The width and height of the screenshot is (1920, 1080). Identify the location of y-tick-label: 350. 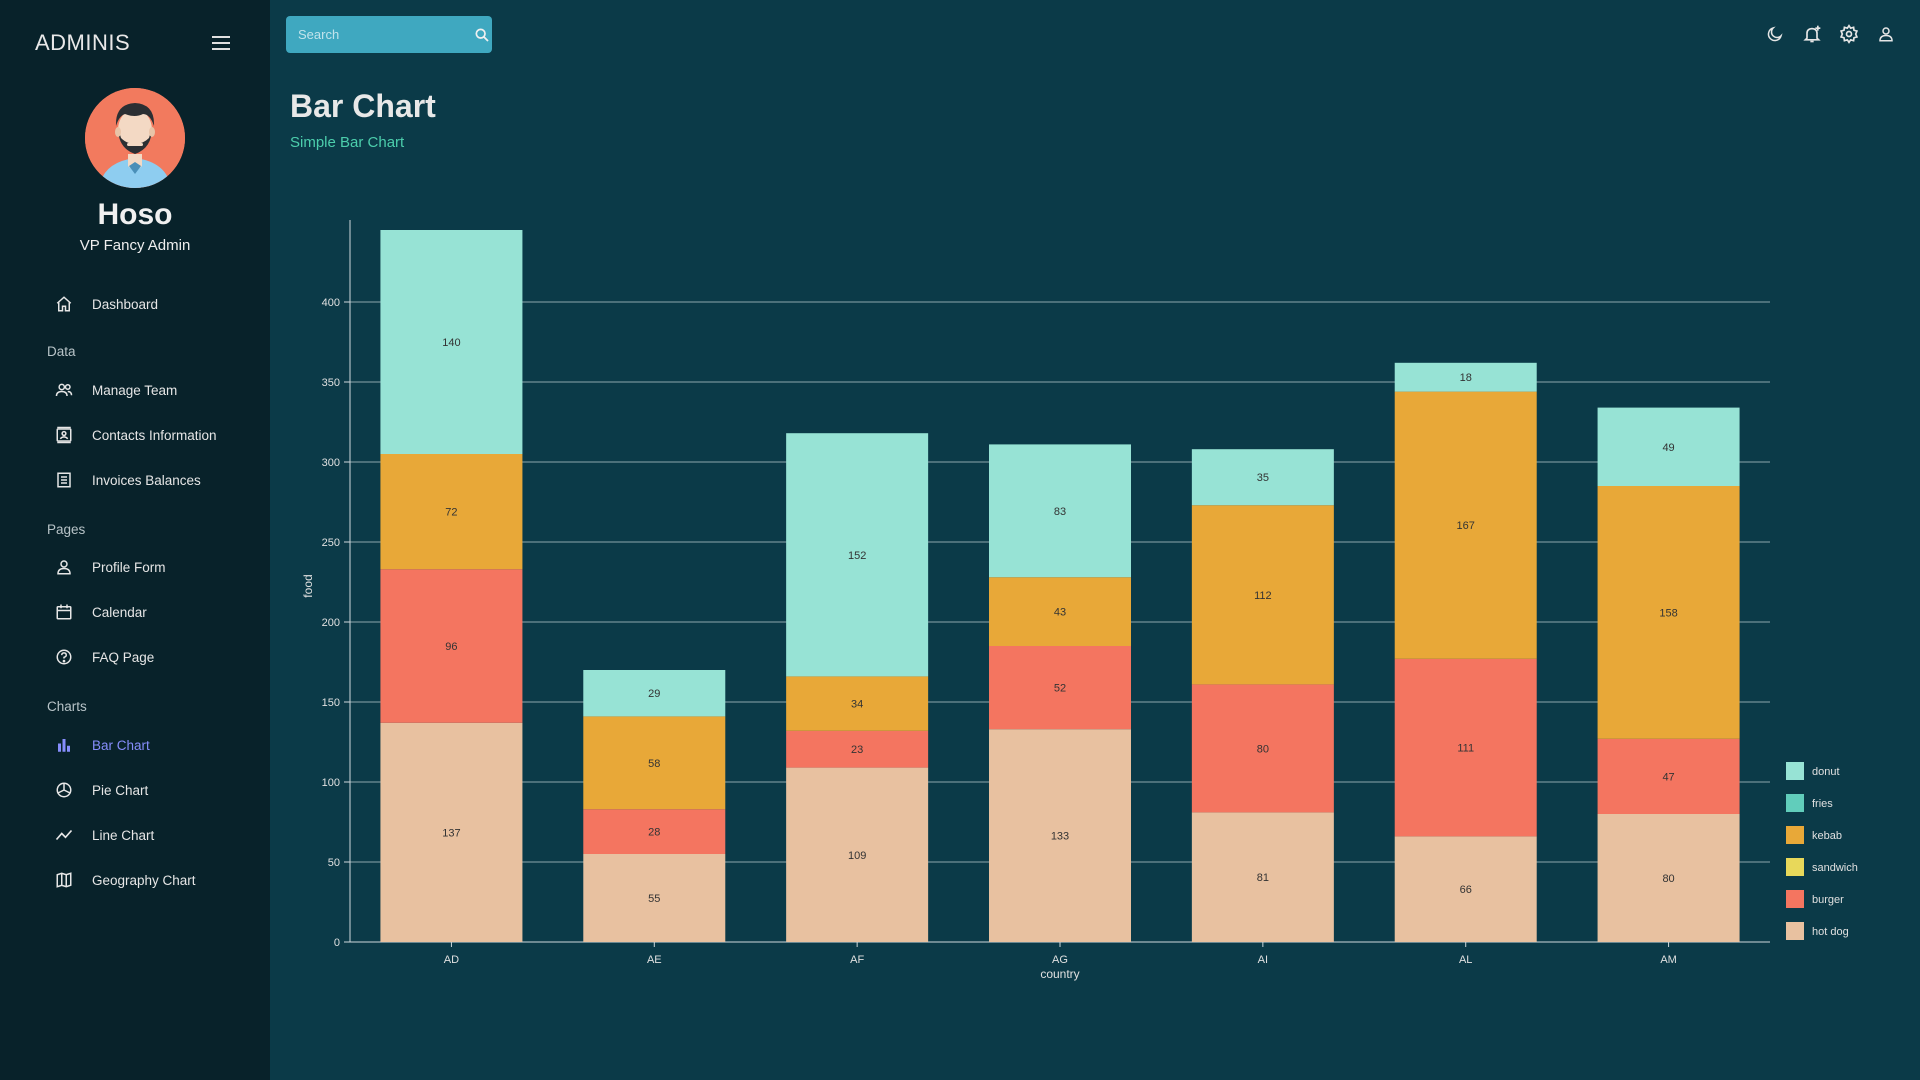
(331, 383).